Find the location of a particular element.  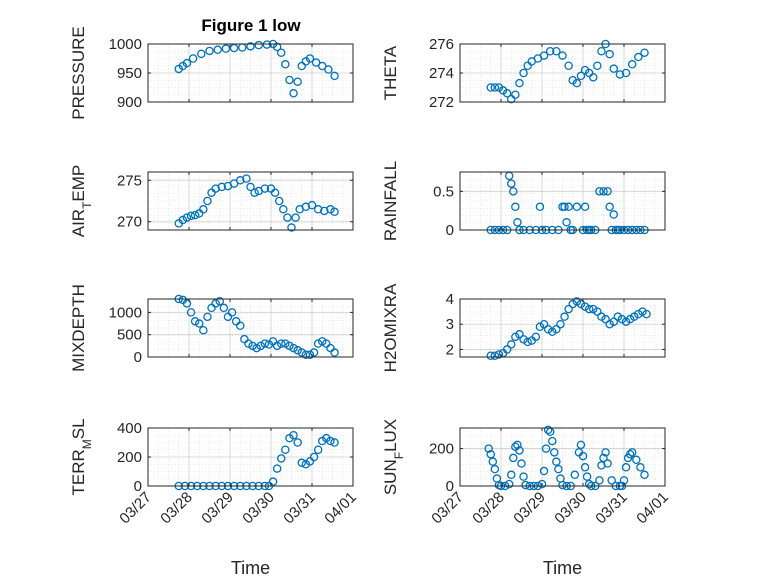

x-axis-label: Time is located at coordinates (562, 568).